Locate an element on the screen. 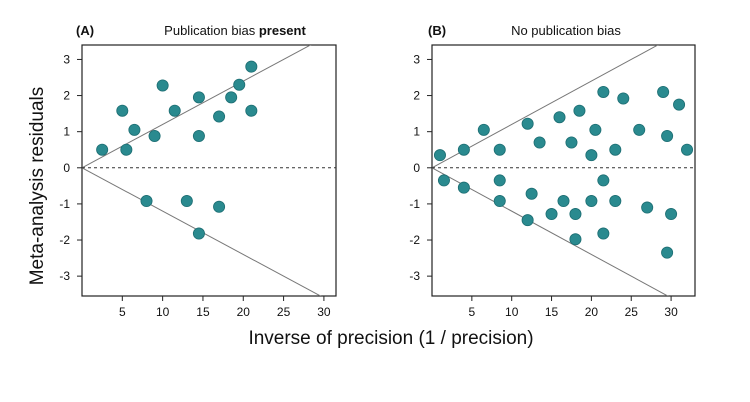 This screenshot has height=402, width=750. panel-a-tag: (A) is located at coordinates (85, 30).